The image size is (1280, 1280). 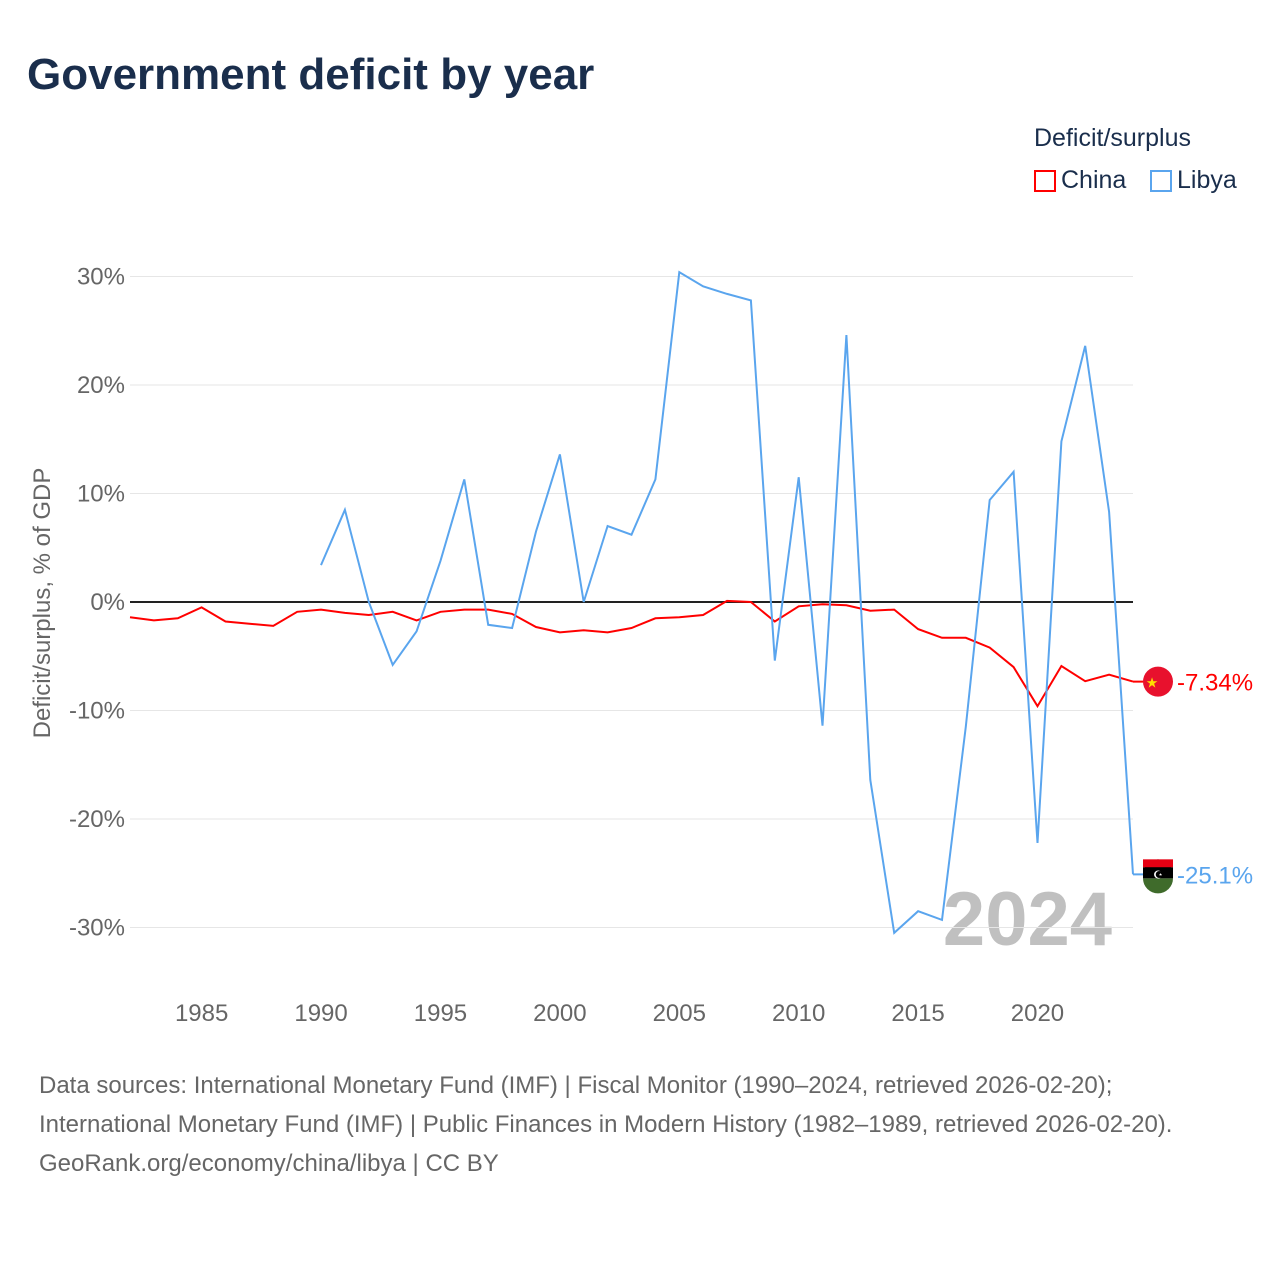 I want to click on y-tick-label: 10%, so click(x=101, y=494).